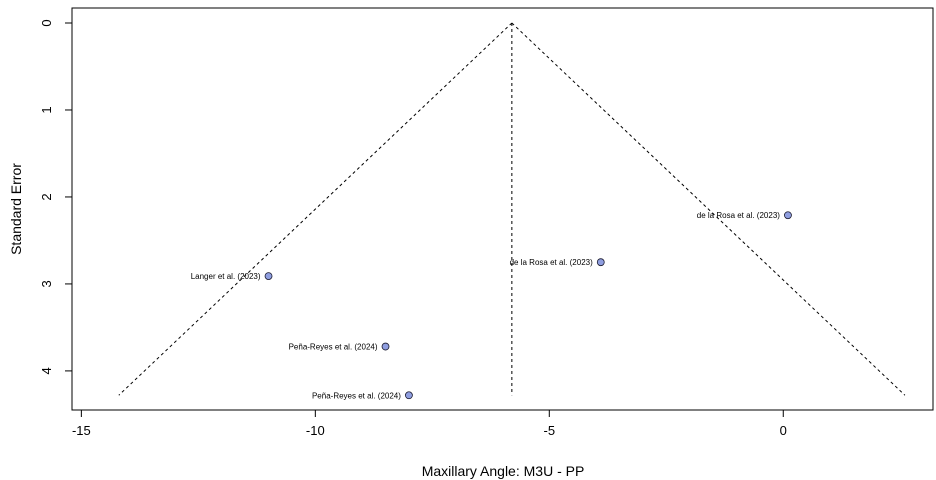  What do you see at coordinates (783, 430) in the screenshot?
I see `x-tick-label: 0` at bounding box center [783, 430].